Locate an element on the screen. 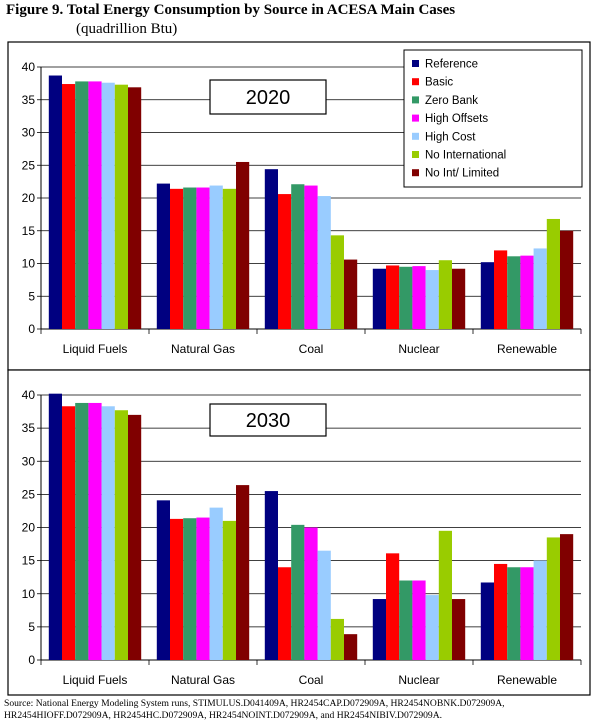 Image resolution: width=600 pixels, height=728 pixels. bar-nuclear-high-cost is located at coordinates (432, 299).